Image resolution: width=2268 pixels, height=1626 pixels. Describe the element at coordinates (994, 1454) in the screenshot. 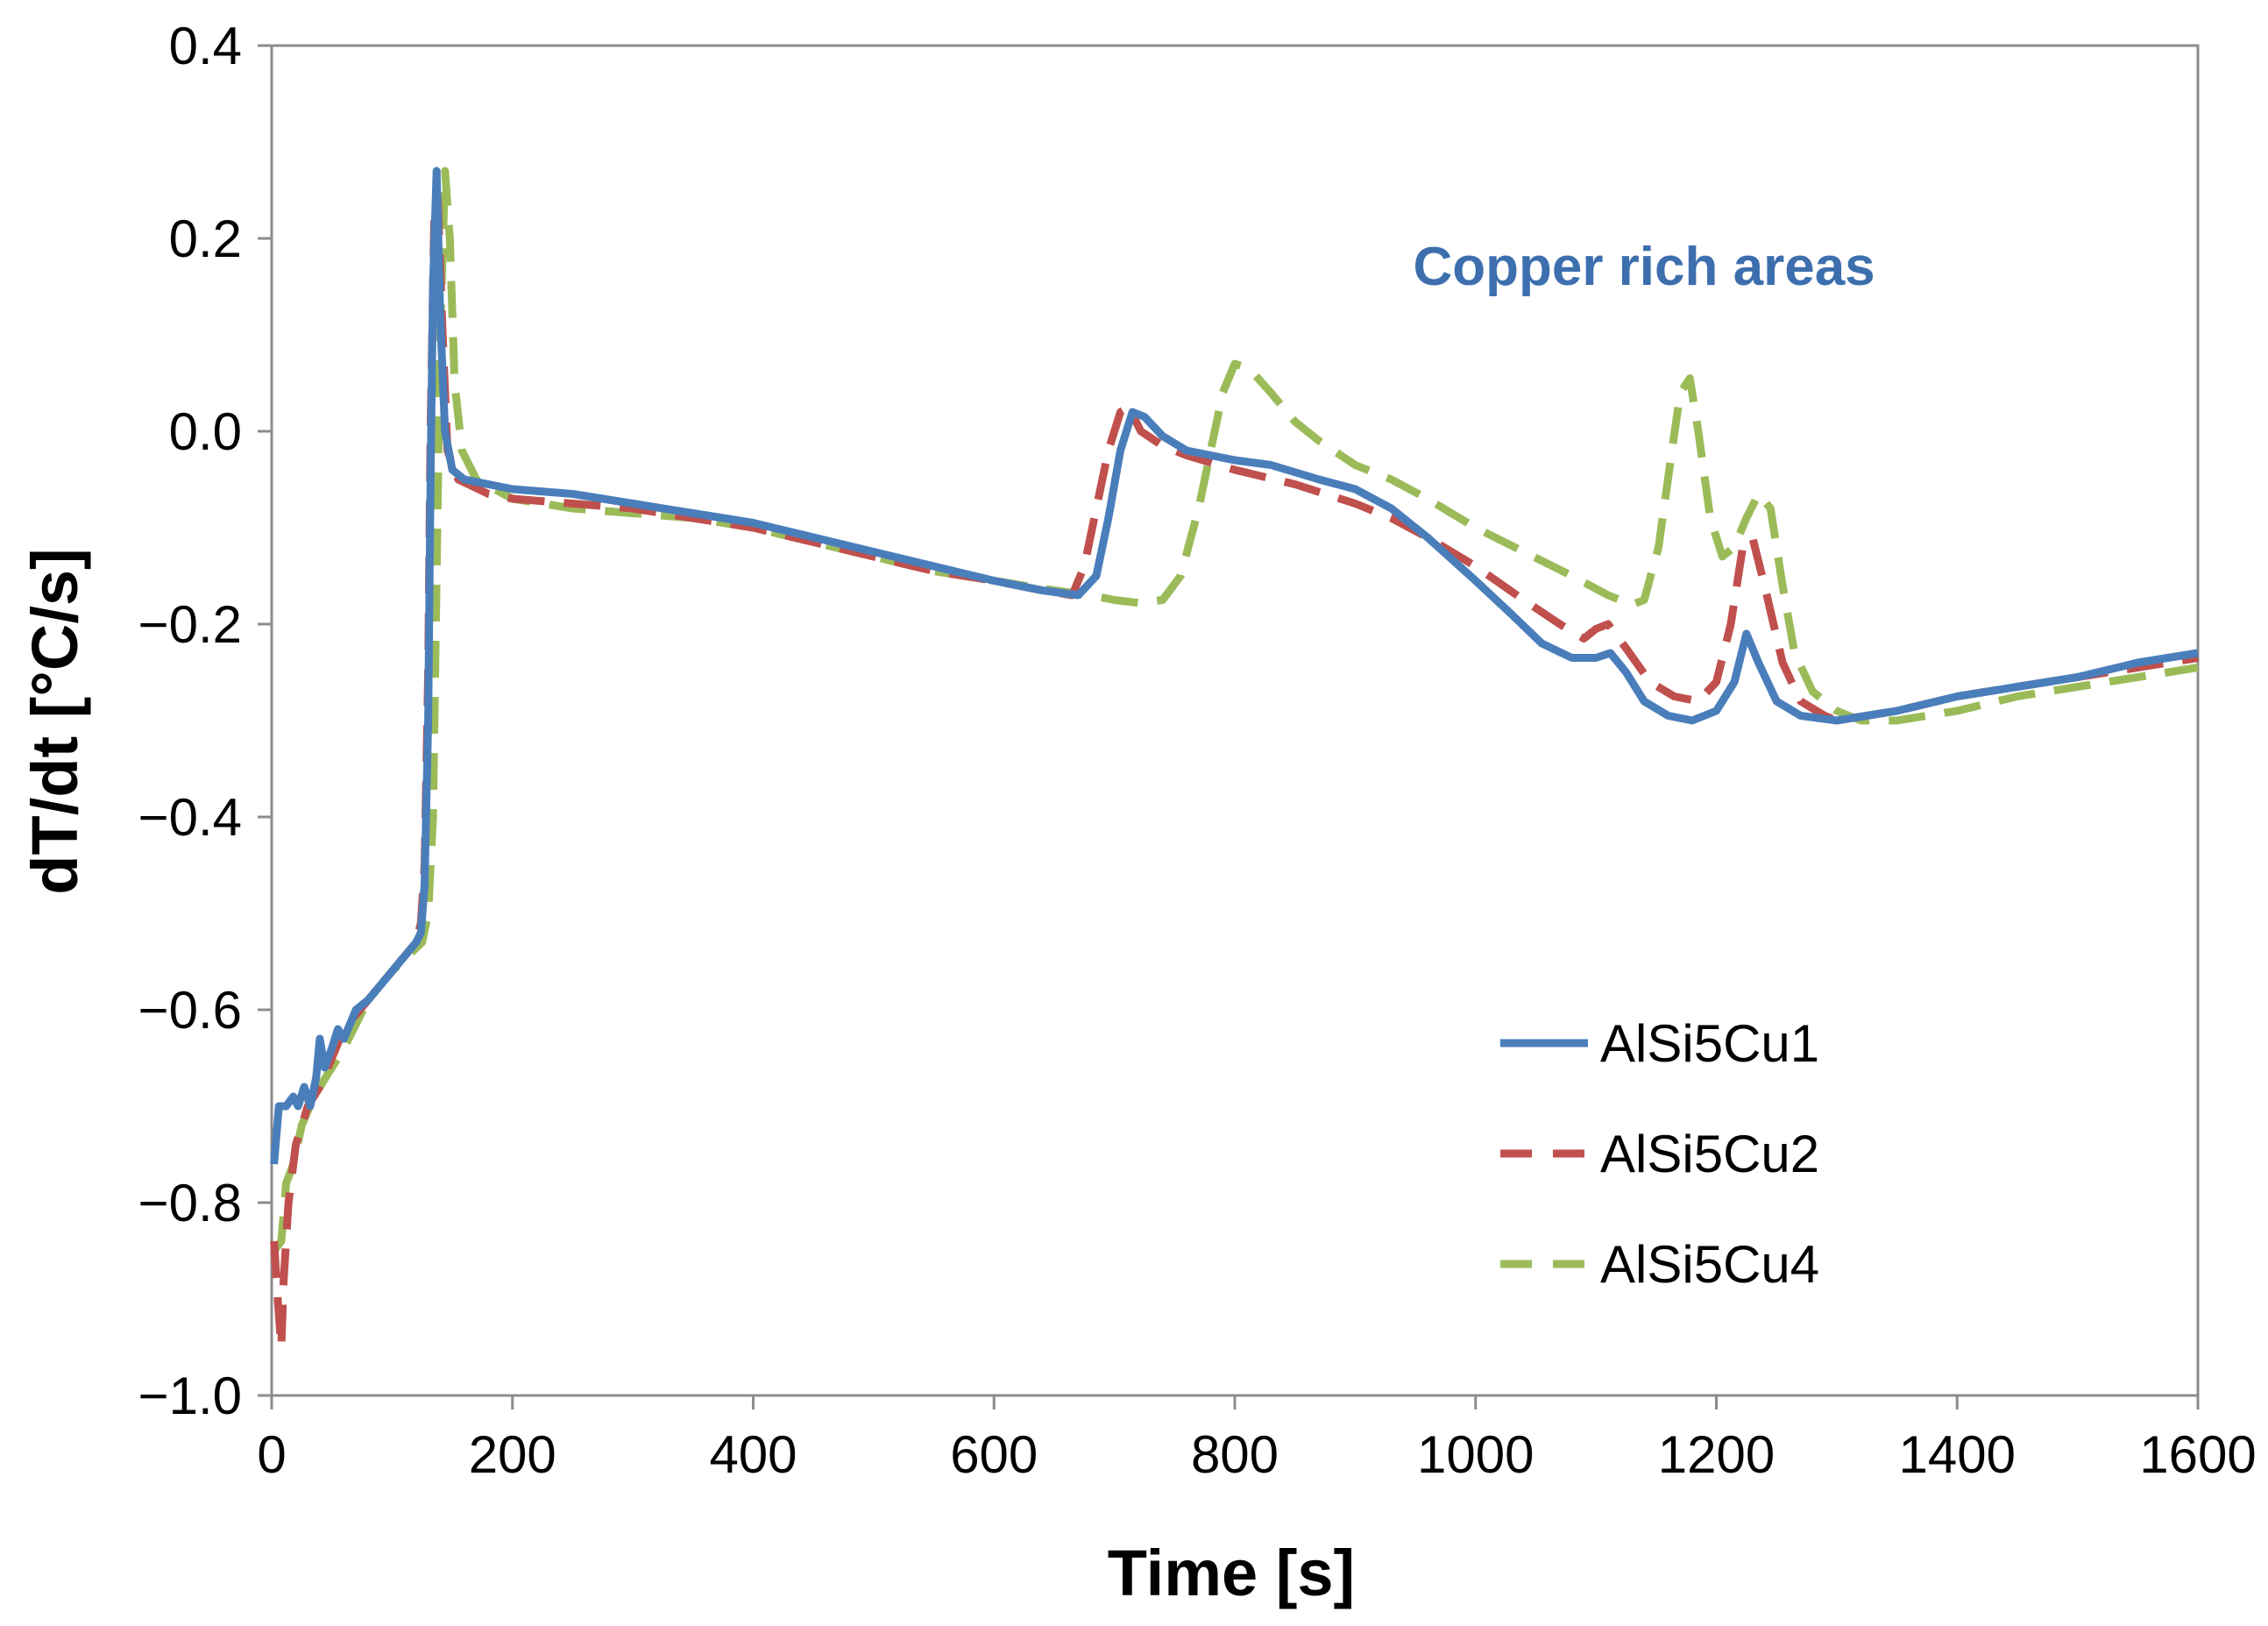

I see `x-tick-label: 600` at that location.